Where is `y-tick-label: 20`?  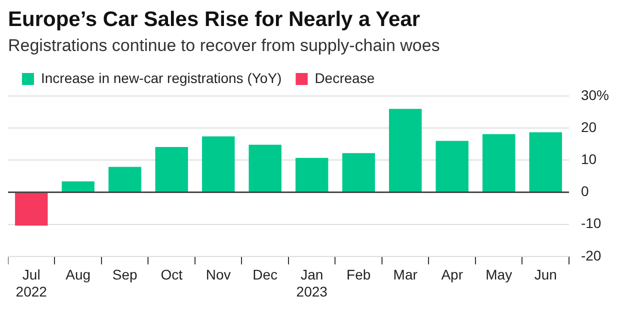
y-tick-label: 20 is located at coordinates (588, 126).